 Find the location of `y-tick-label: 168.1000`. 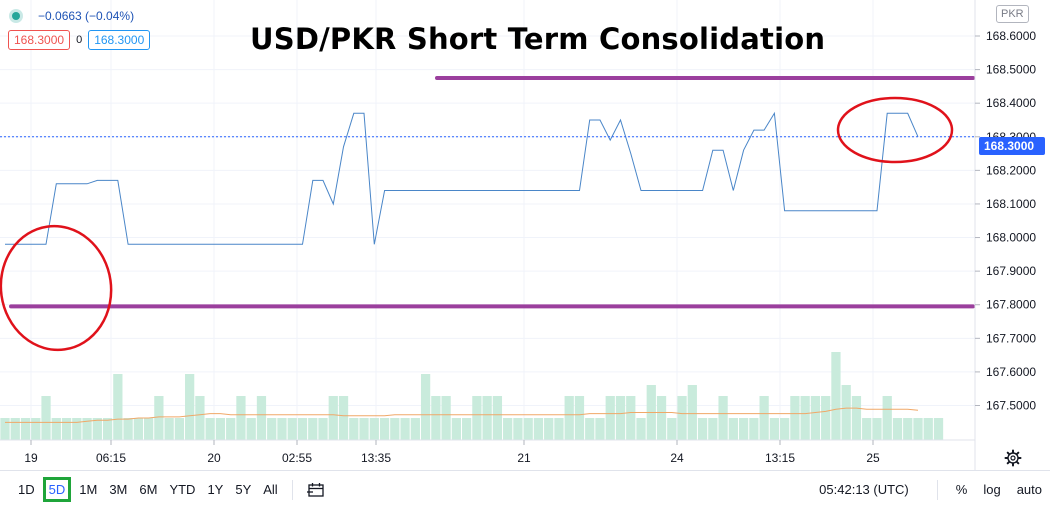

y-tick-label: 168.1000 is located at coordinates (1011, 204).